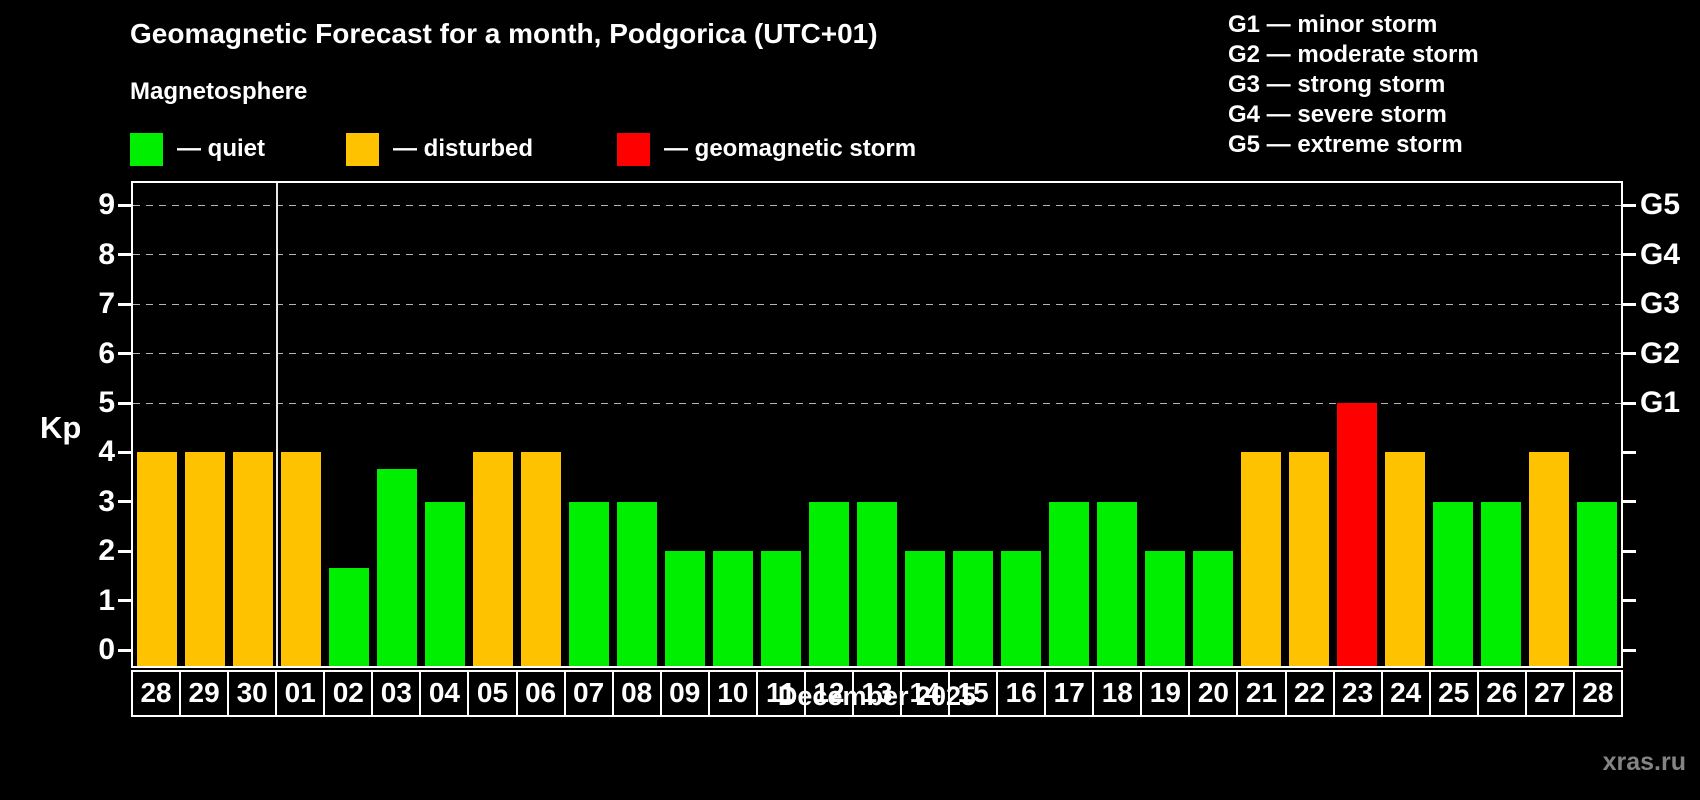  I want to click on gridline-kp9, so click(877, 205).